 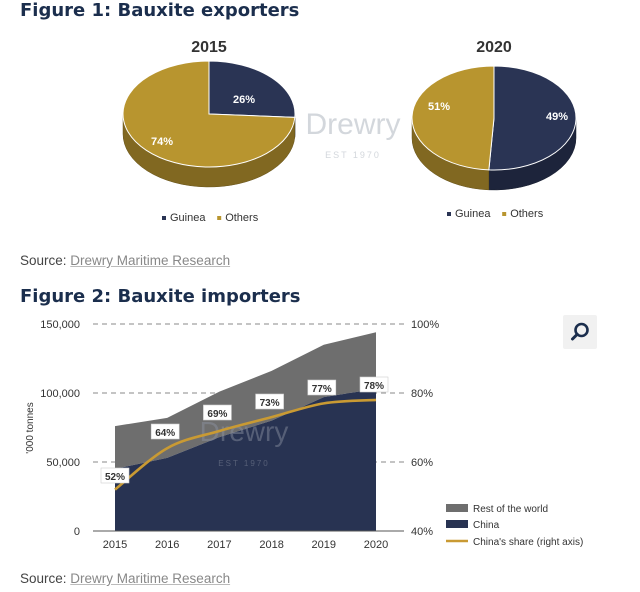 I want to click on y-tick-label: 50,000, so click(x=63, y=463).